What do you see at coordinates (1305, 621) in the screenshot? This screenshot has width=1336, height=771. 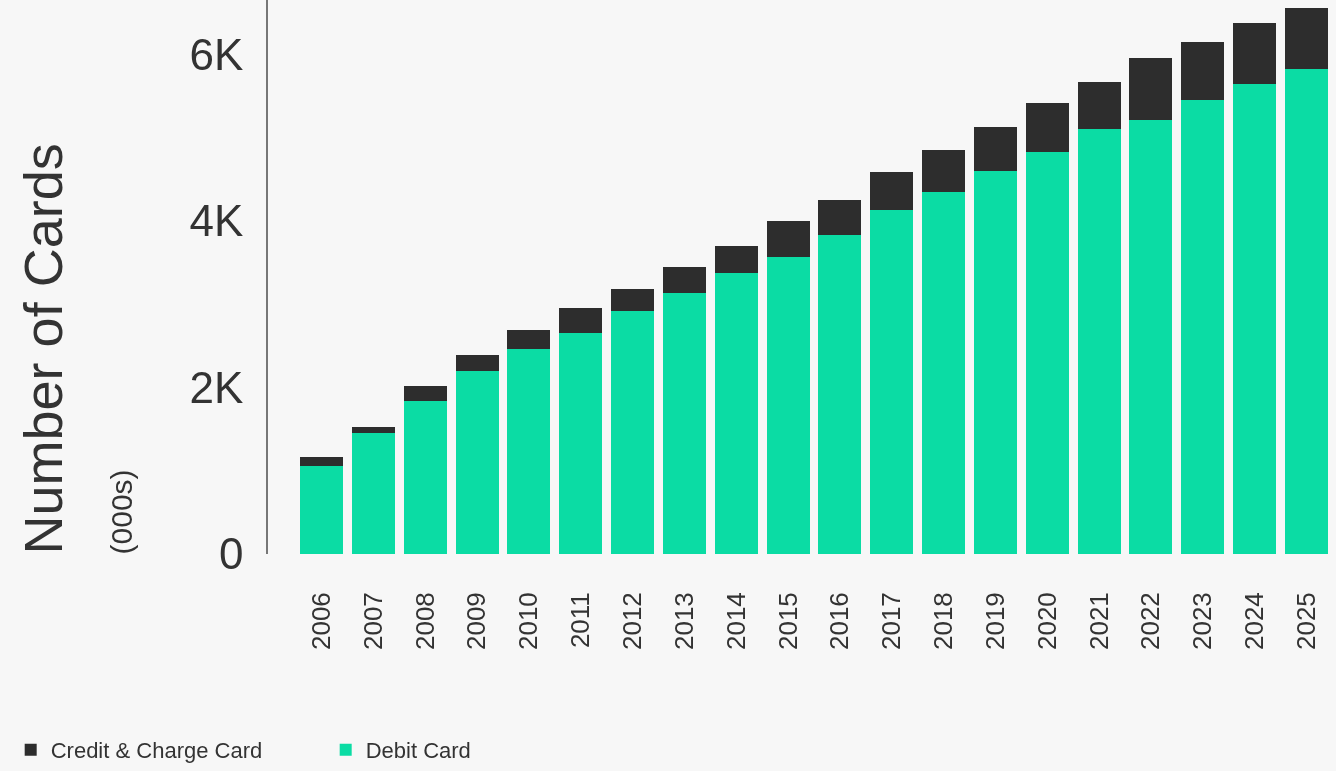 I see `x-tick-label: 2025` at bounding box center [1305, 621].